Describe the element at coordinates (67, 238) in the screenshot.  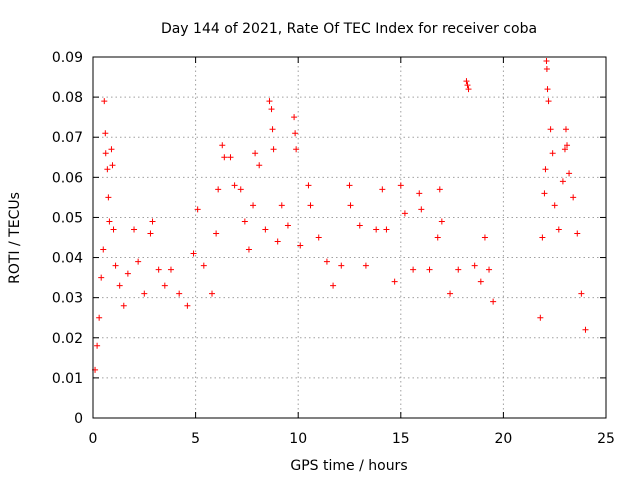
I see `y-tick-labels: 0 0.01 0.02 0.03 0.04 0.05 0.06 0.07 0.08 0.09` at that location.